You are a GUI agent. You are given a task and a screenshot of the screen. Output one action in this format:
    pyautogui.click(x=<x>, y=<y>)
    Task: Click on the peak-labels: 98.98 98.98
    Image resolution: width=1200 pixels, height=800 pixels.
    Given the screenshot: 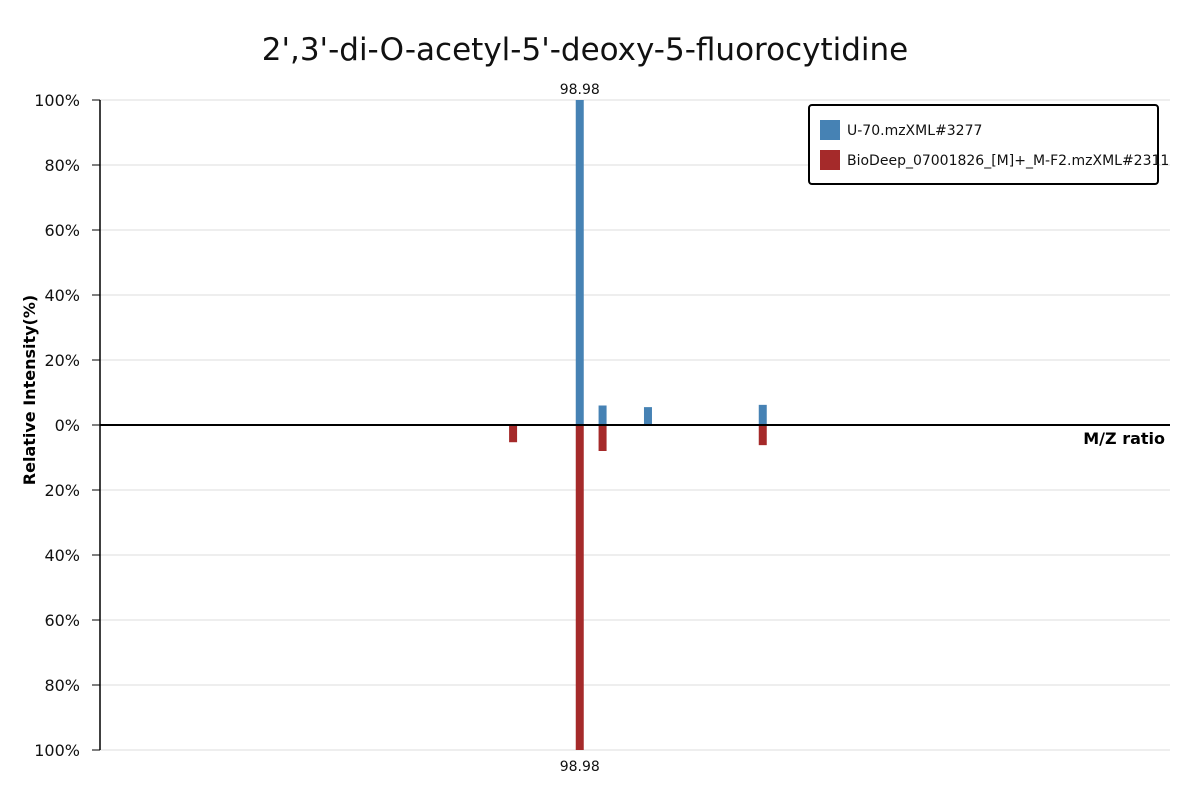 What is the action you would take?
    pyautogui.click(x=580, y=428)
    